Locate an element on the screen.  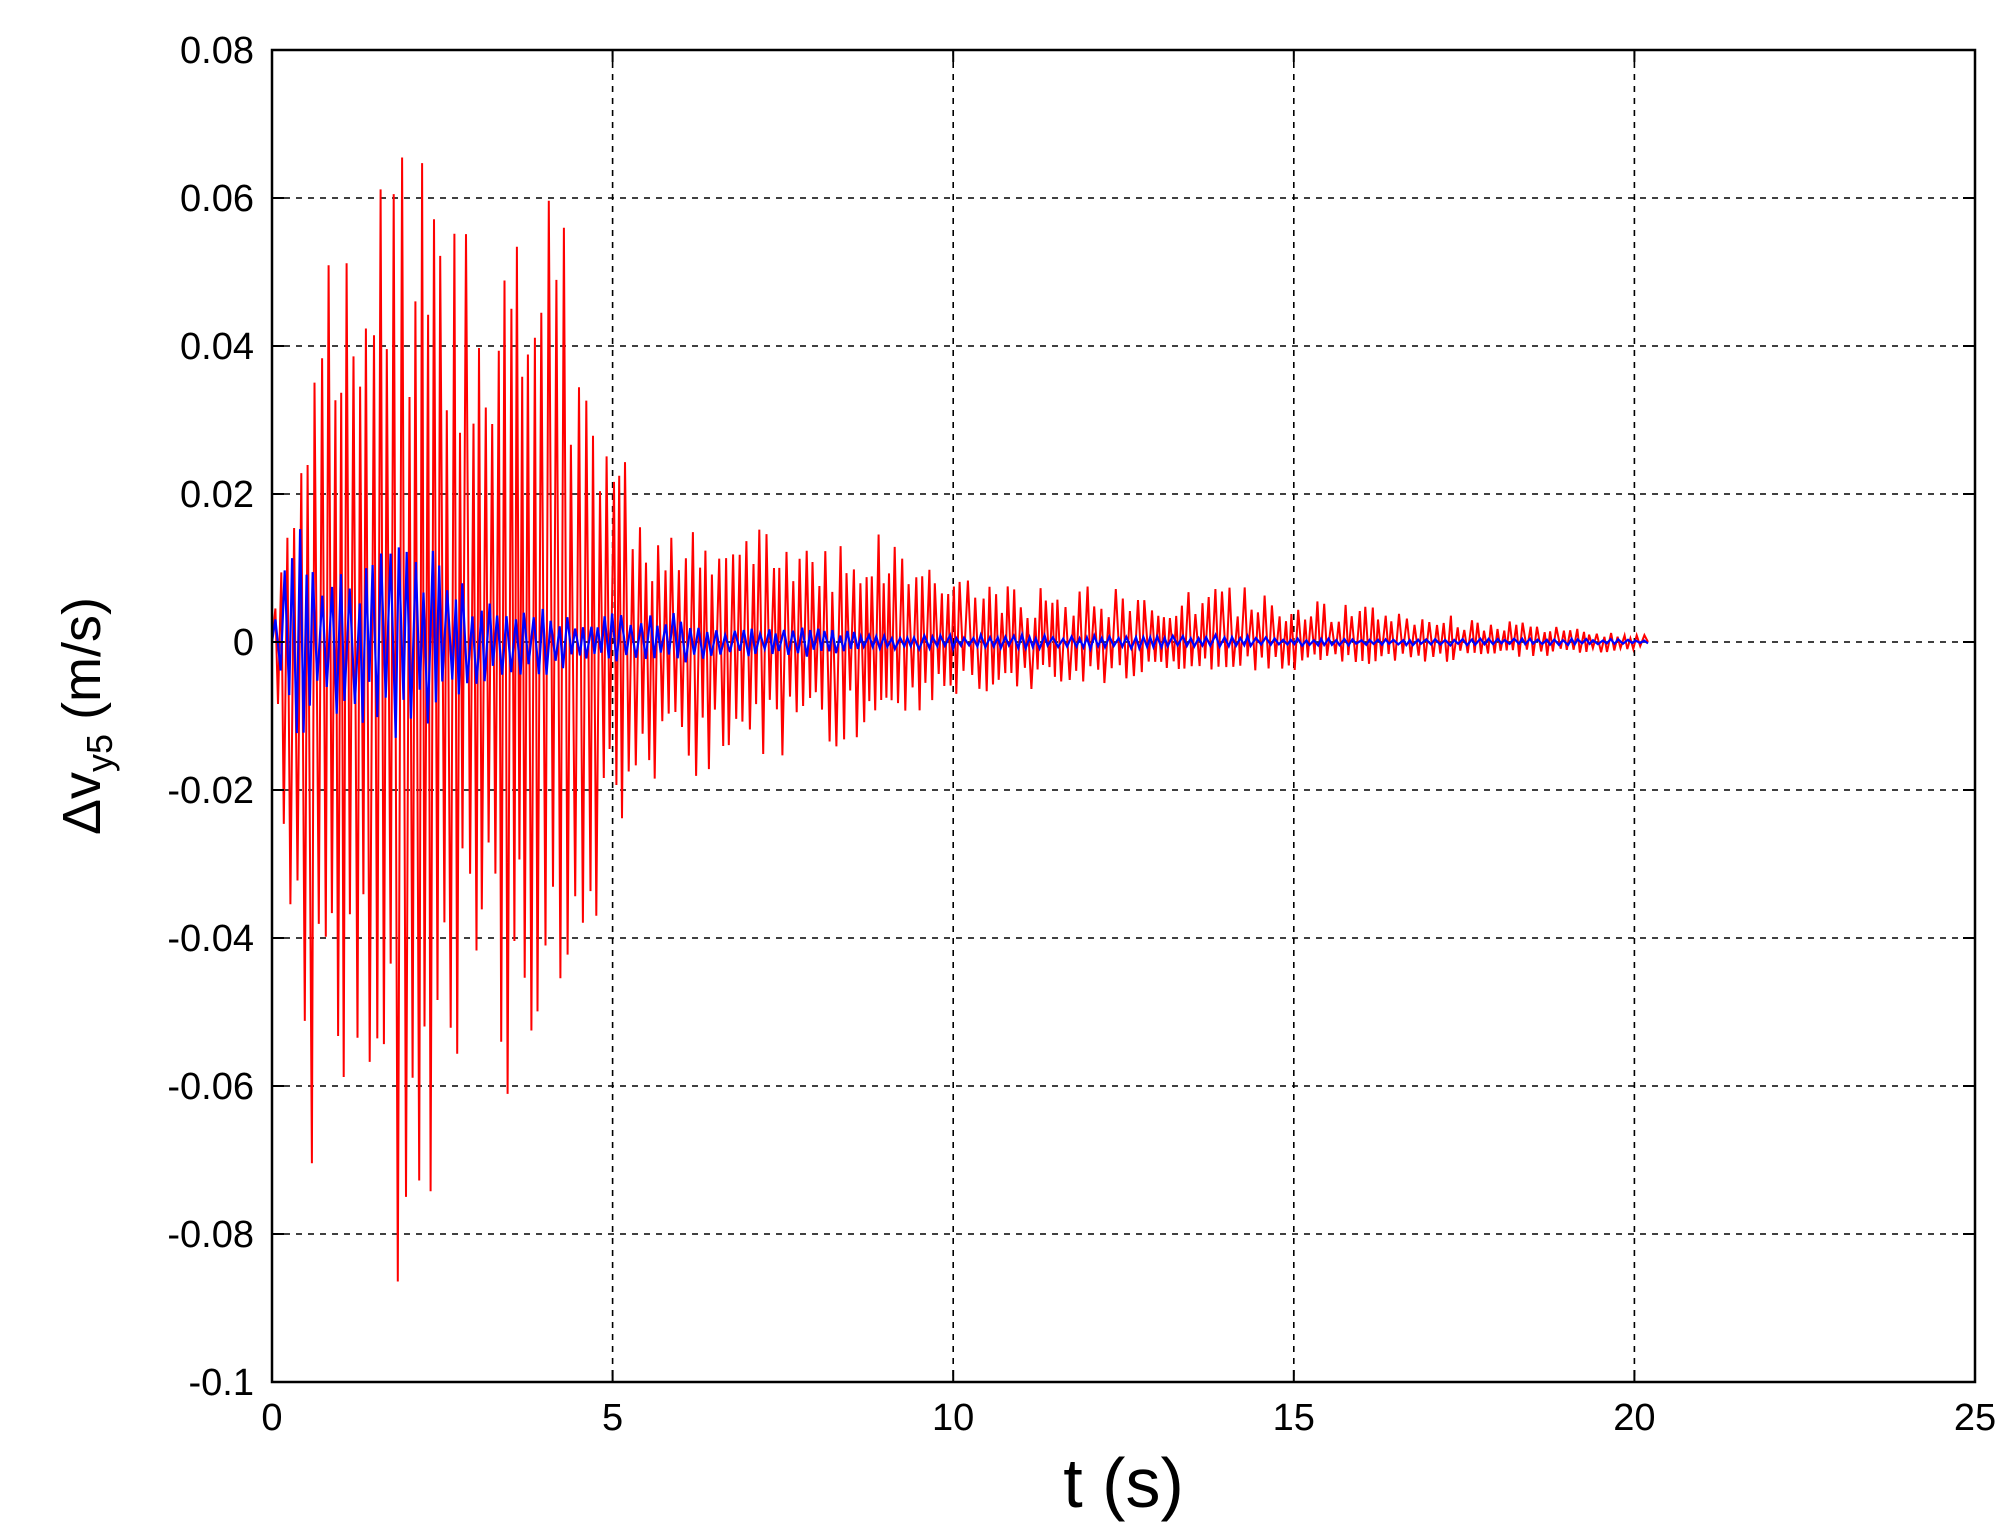
y-axis-label-main: Δv is located at coordinates (82, 803).